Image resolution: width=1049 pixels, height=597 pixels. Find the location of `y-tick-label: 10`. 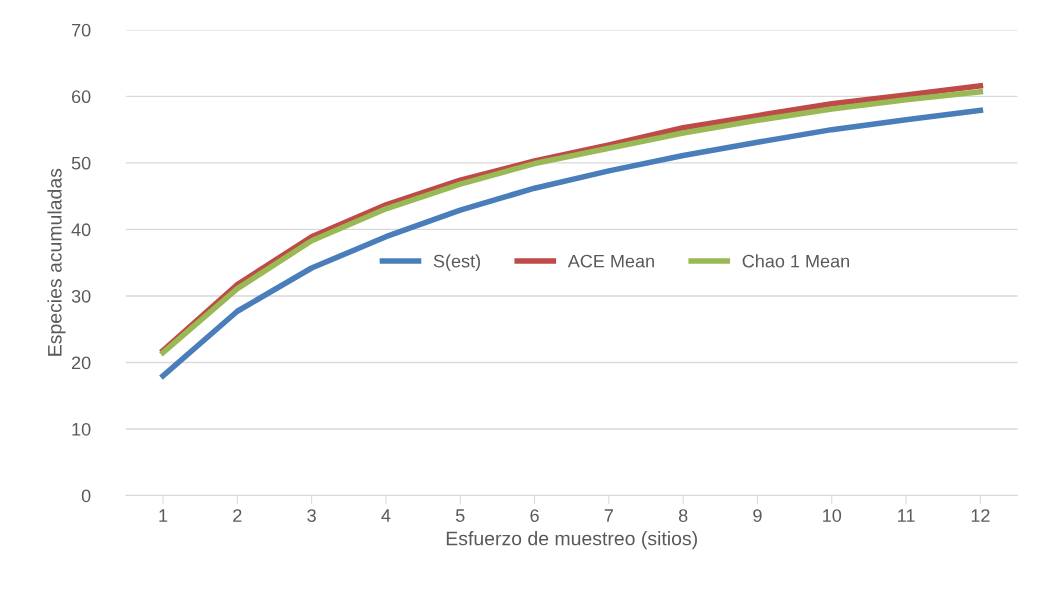

y-tick-label: 10 is located at coordinates (81, 429).